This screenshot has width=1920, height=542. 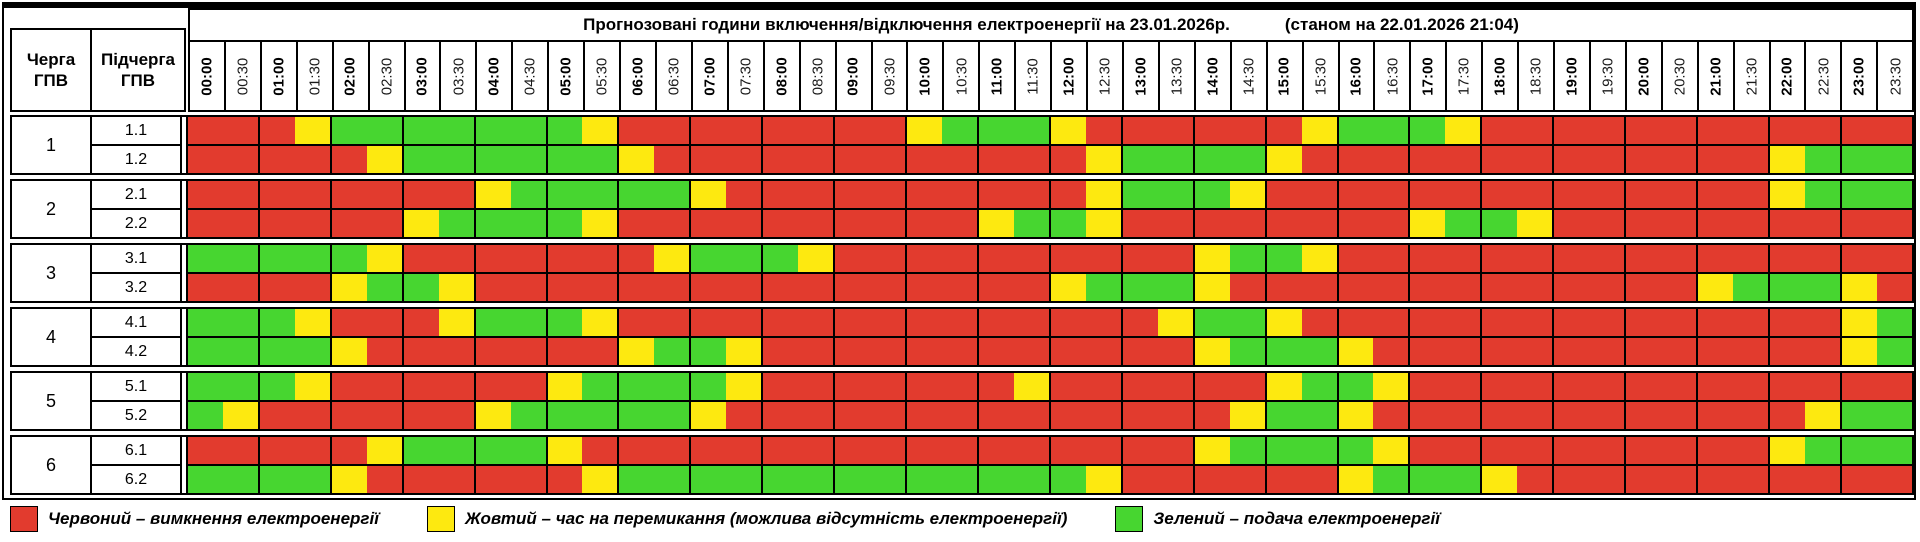 I want to click on legend-label: Червоний – вимкнення електроенергії, so click(x=213, y=518).